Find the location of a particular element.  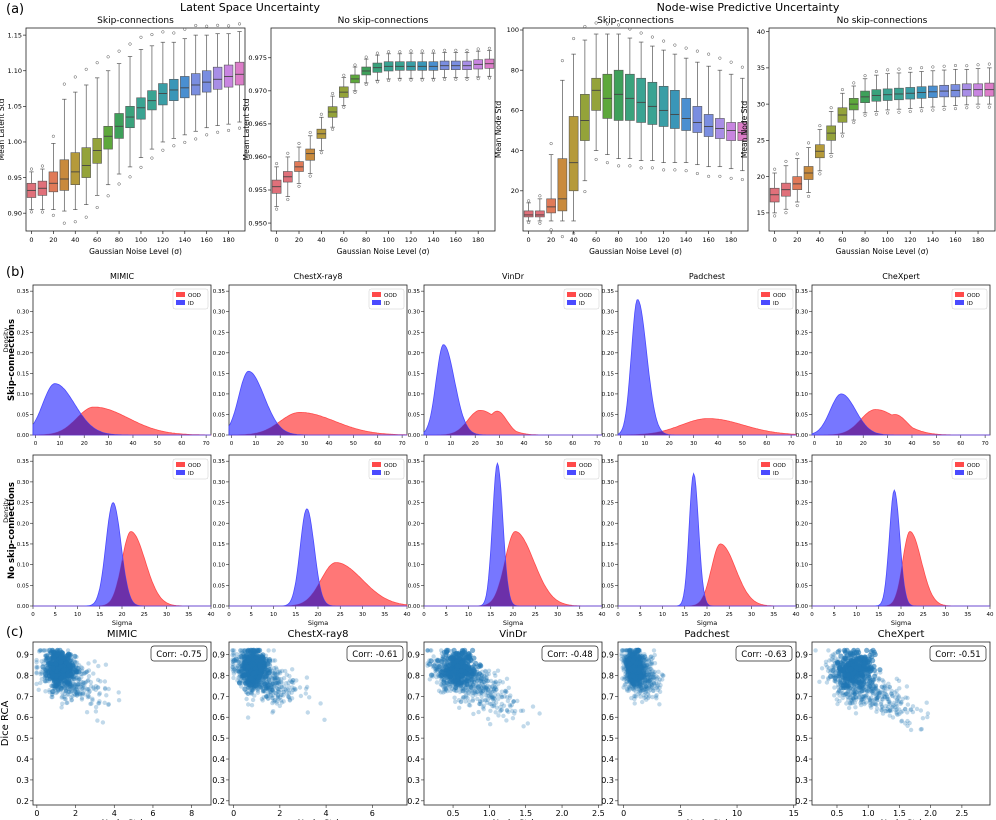

x-tick-label: 50 is located at coordinates (742, 444).